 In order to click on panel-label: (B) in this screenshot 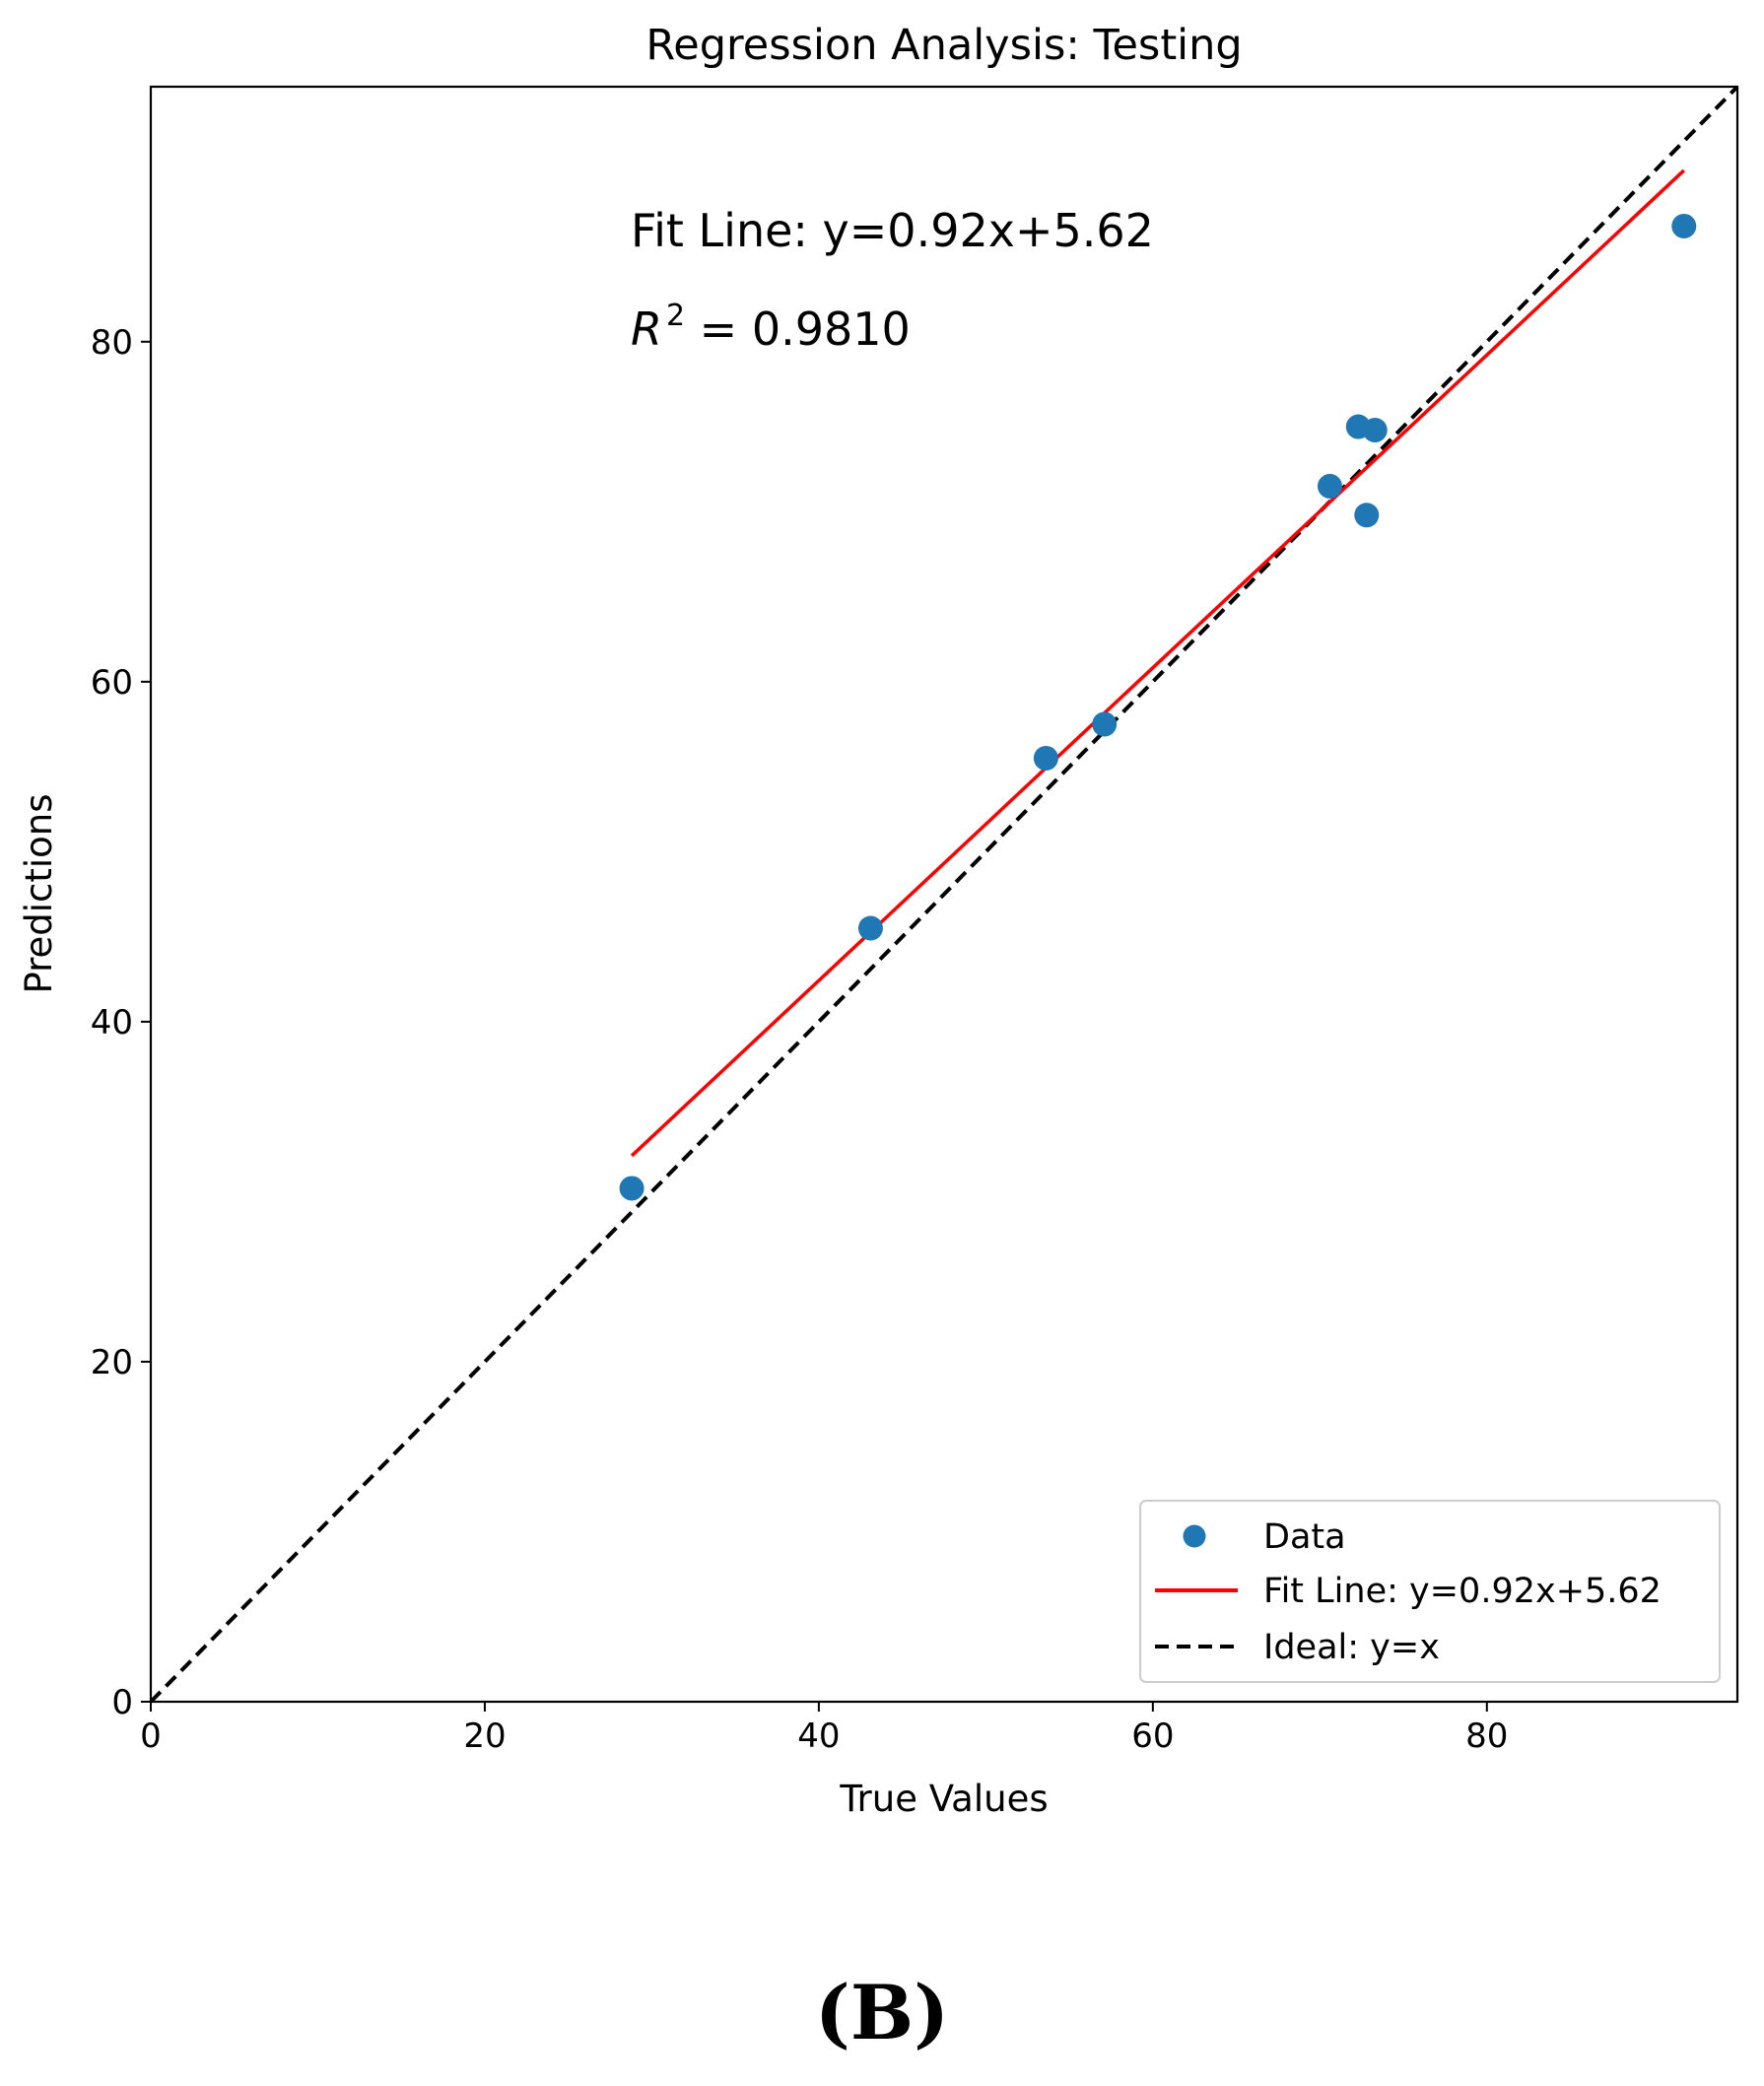, I will do `click(882, 2012)`.